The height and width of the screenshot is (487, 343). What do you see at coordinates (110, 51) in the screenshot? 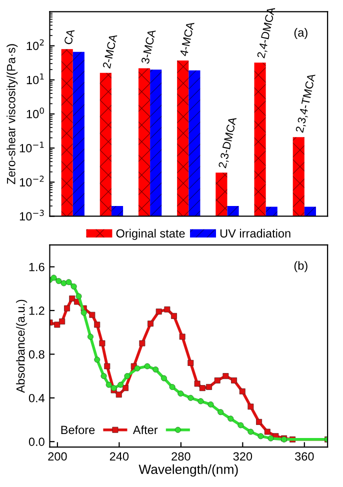
I see `category-label: 2-MCA` at bounding box center [110, 51].